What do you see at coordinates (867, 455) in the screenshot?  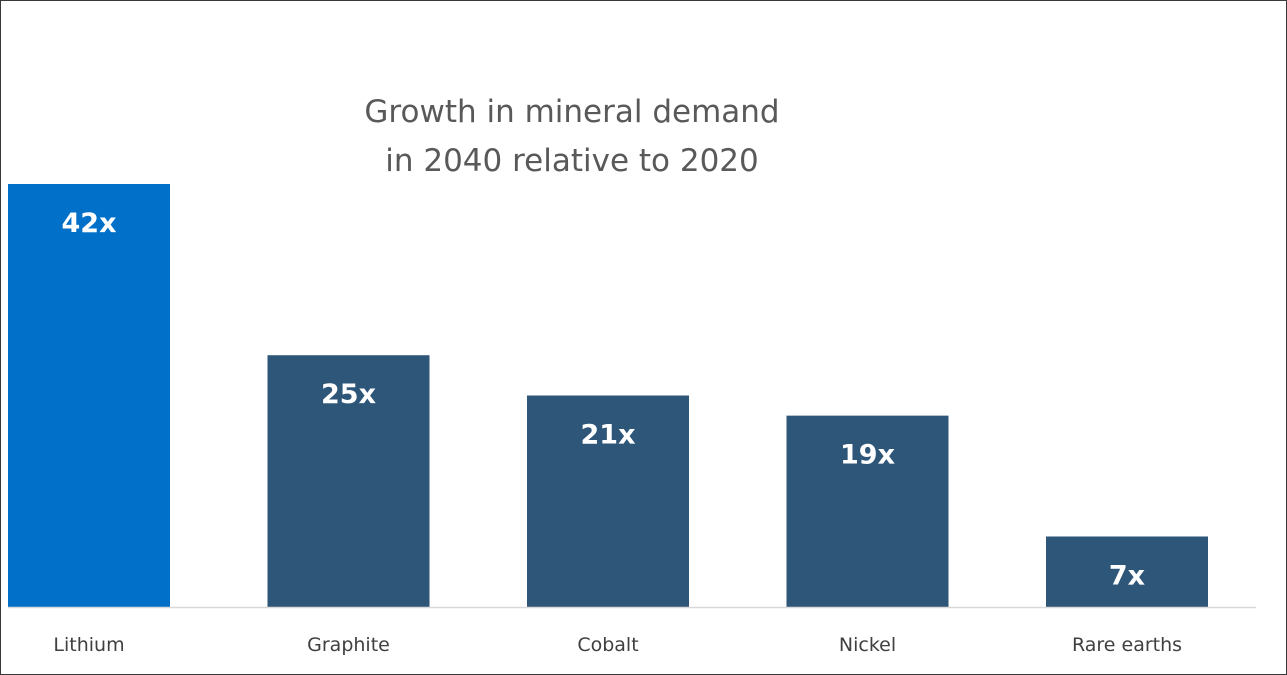 I see `data-label-nickel: 19x` at bounding box center [867, 455].